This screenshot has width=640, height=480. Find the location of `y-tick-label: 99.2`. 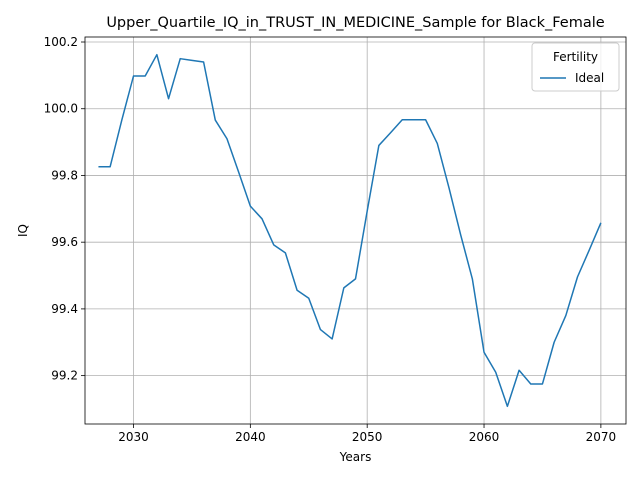

y-tick-label: 99.2 is located at coordinates (64, 376).